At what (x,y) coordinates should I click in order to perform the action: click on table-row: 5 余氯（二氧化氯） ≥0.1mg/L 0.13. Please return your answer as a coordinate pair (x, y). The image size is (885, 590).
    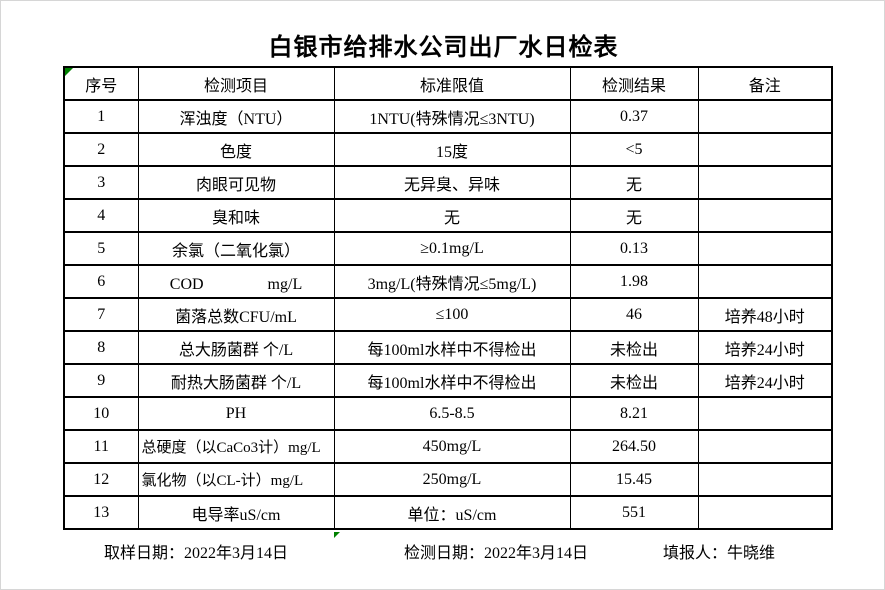
    Looking at the image, I should click on (448, 248).